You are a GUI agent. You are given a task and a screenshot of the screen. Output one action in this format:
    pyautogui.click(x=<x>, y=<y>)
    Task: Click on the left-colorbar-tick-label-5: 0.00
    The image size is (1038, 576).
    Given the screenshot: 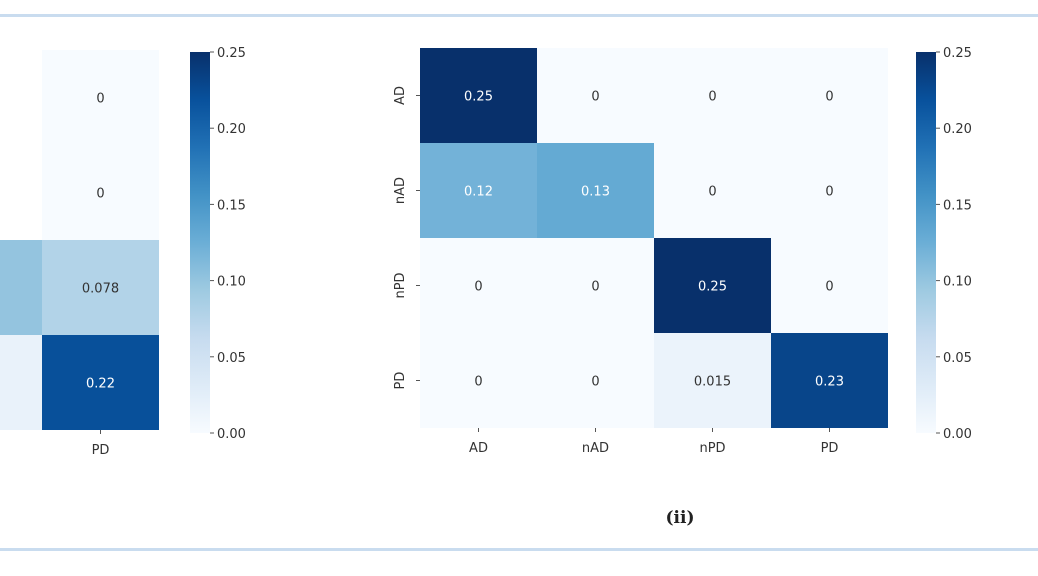 What is the action you would take?
    pyautogui.click(x=231, y=434)
    